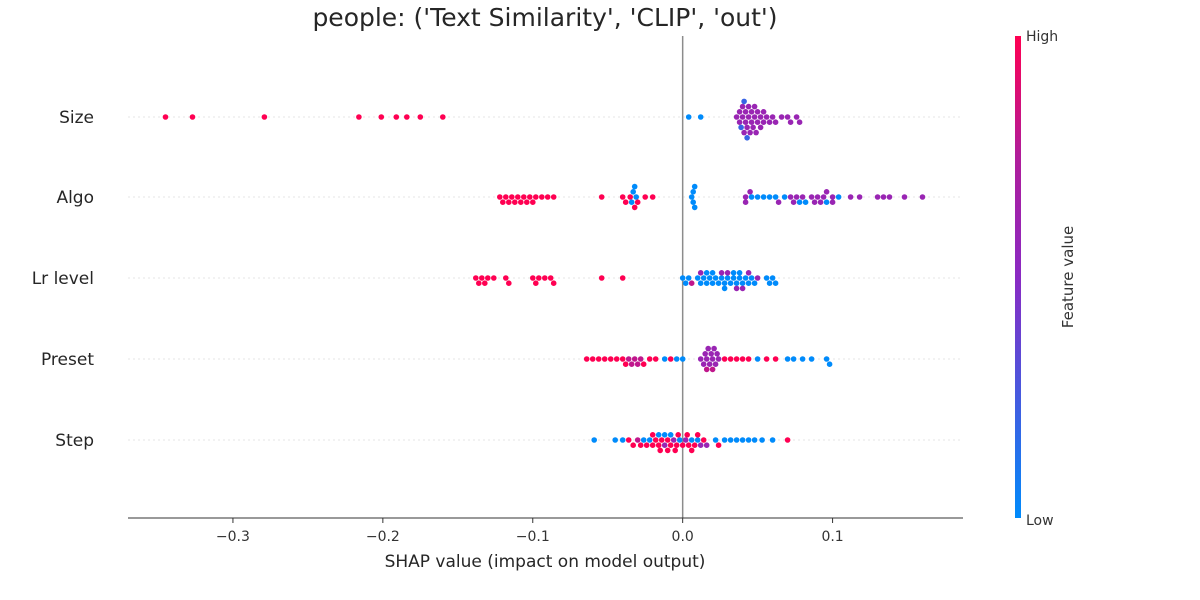 The image size is (1200, 600). What do you see at coordinates (67, 360) in the screenshot?
I see `feature-label: Preset` at bounding box center [67, 360].